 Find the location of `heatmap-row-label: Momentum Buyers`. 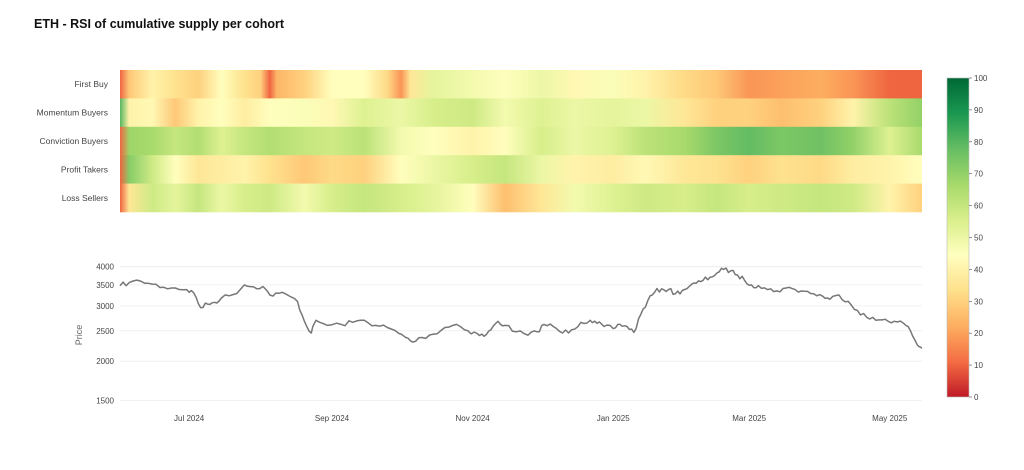

heatmap-row-label: Momentum Buyers is located at coordinates (72, 113).